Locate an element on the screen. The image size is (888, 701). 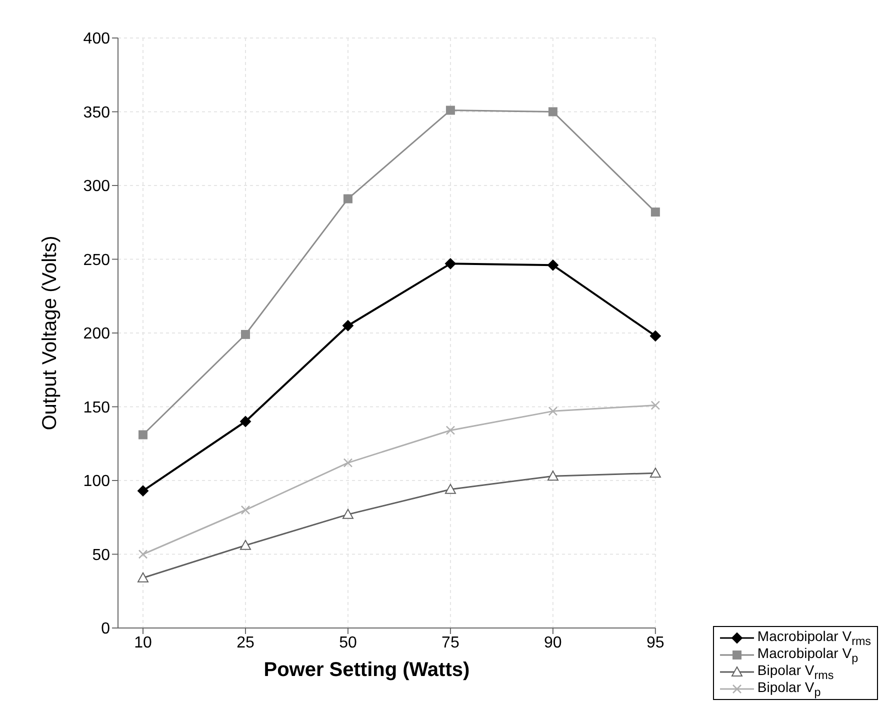
x-axis-title: Power Setting (Watts) is located at coordinates (367, 670).